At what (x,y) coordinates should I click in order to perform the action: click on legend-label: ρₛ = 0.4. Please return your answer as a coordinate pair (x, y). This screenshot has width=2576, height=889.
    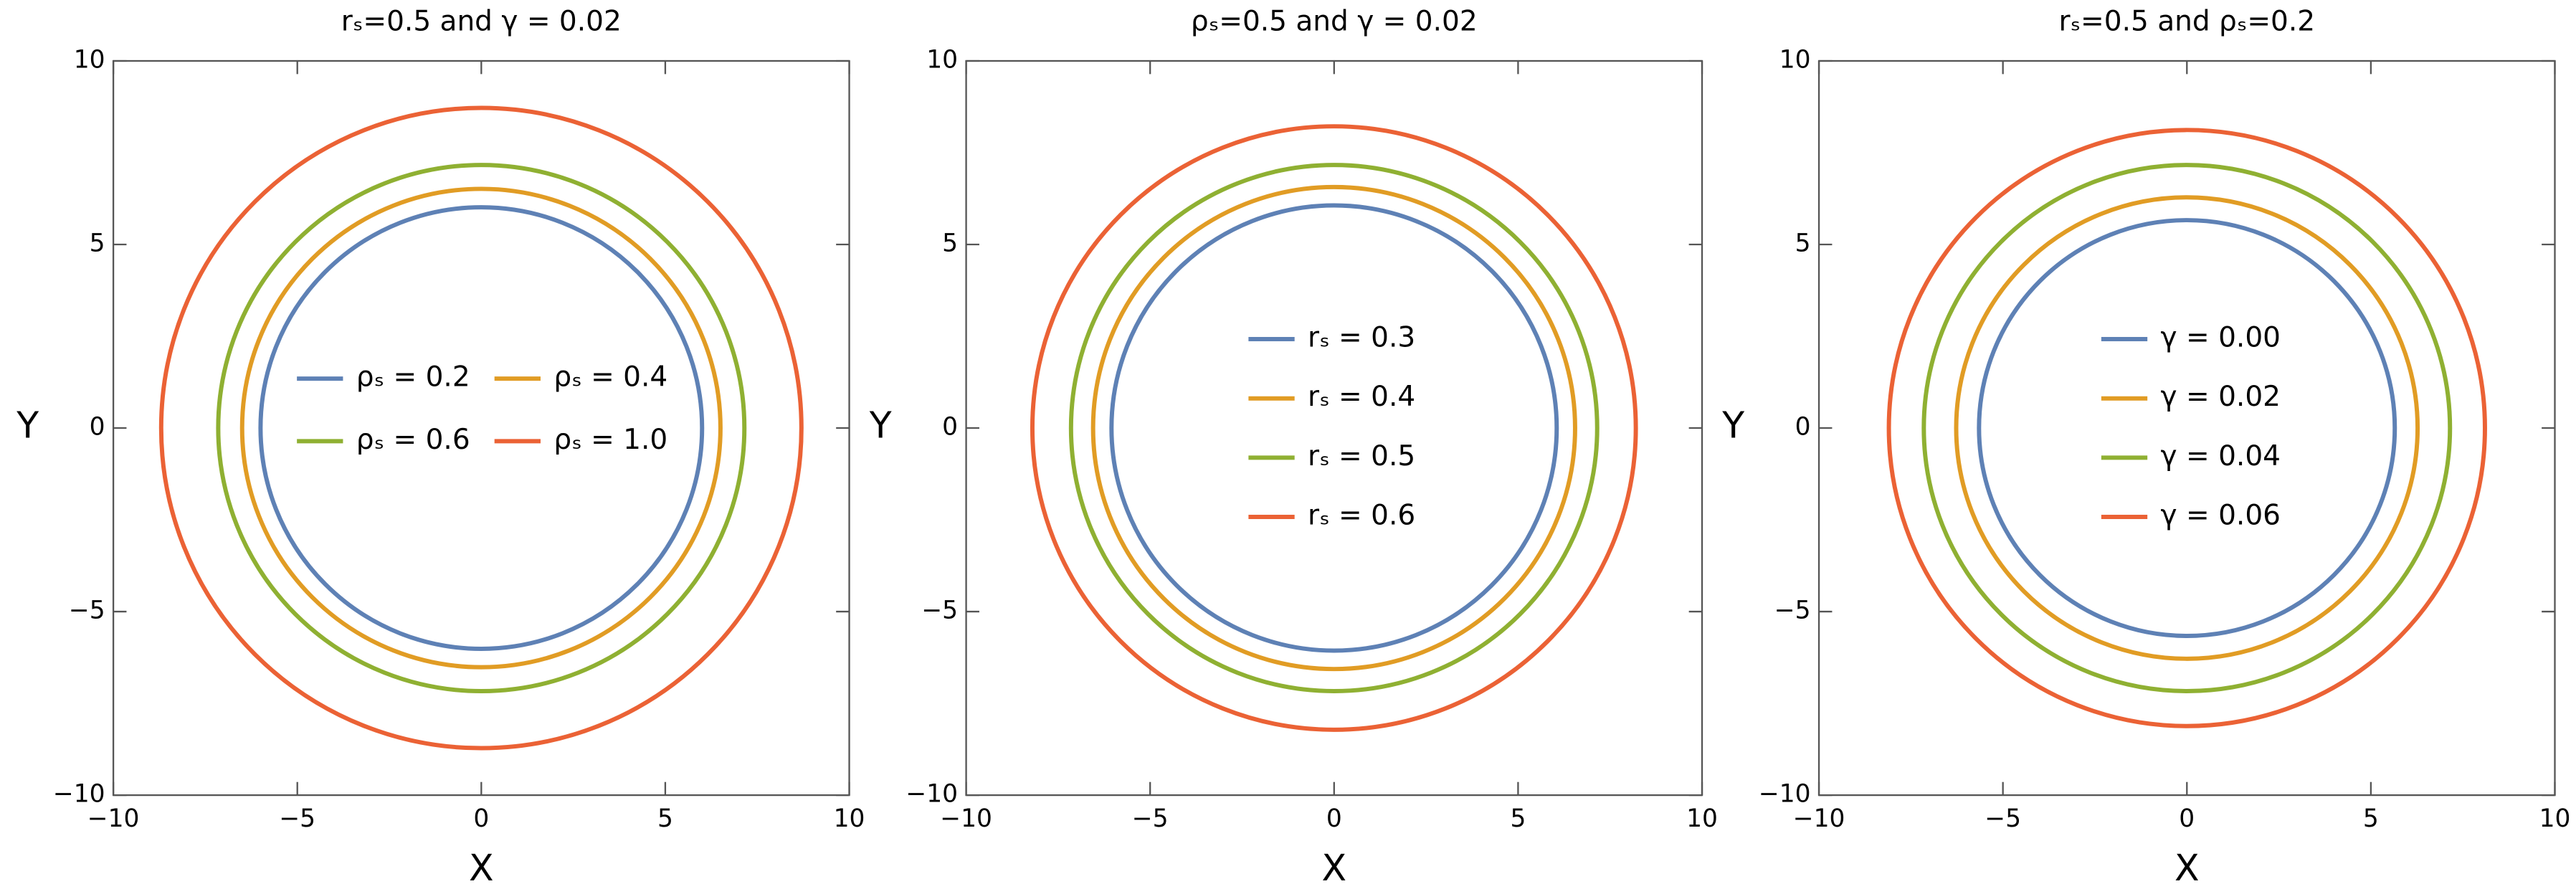
    Looking at the image, I should click on (610, 377).